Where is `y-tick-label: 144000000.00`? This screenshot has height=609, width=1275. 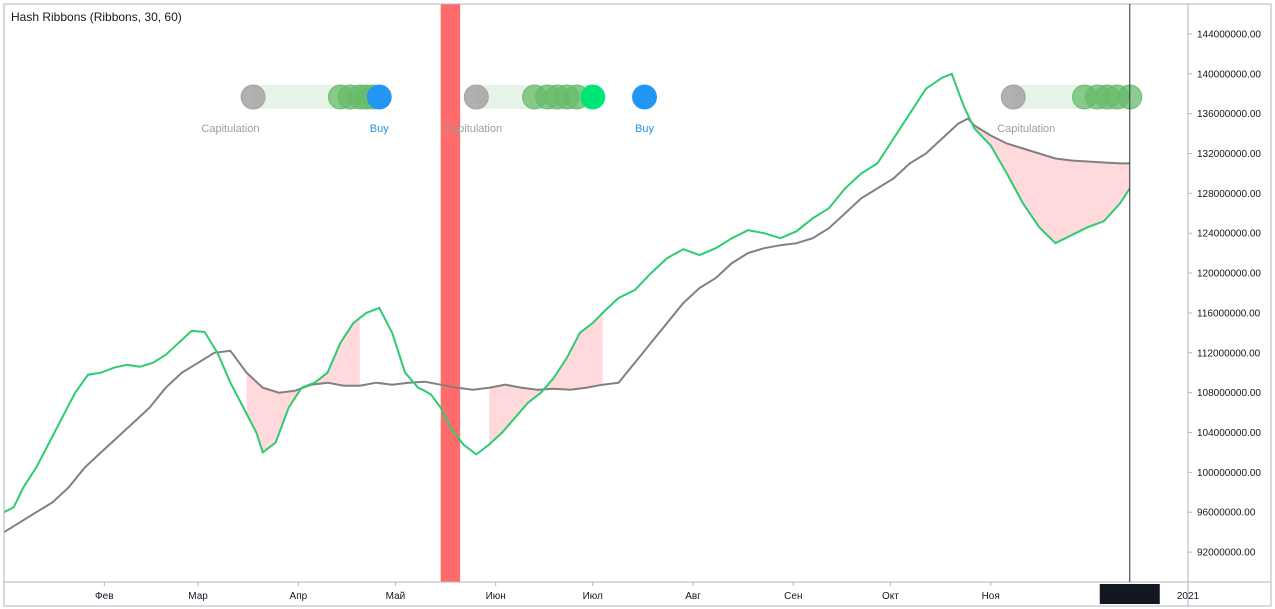 y-tick-label: 144000000.00 is located at coordinates (1229, 34).